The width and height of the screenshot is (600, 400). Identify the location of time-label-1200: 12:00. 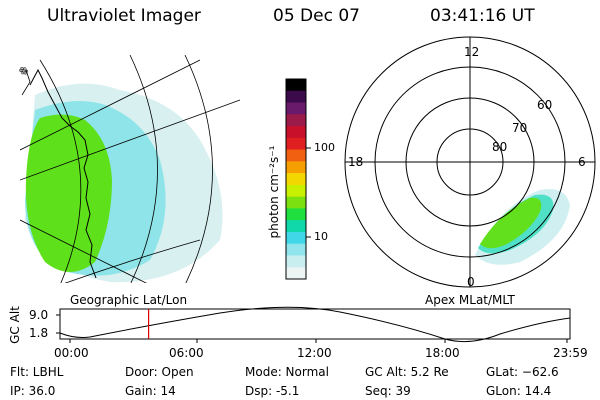
(314, 353).